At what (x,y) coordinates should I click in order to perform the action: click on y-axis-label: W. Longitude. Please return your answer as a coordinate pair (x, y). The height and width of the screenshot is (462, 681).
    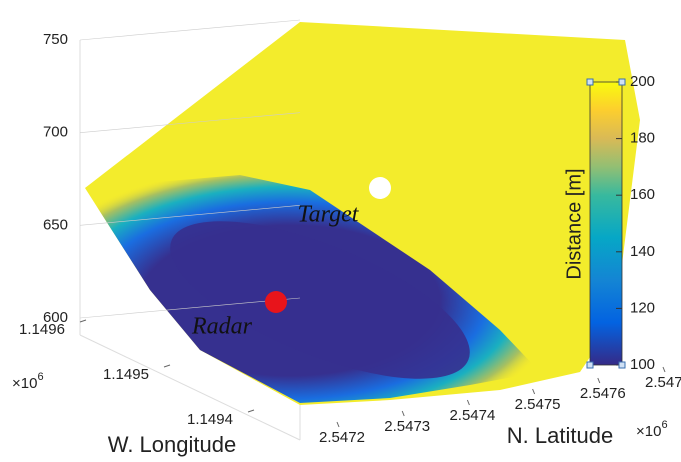
    Looking at the image, I should click on (172, 444).